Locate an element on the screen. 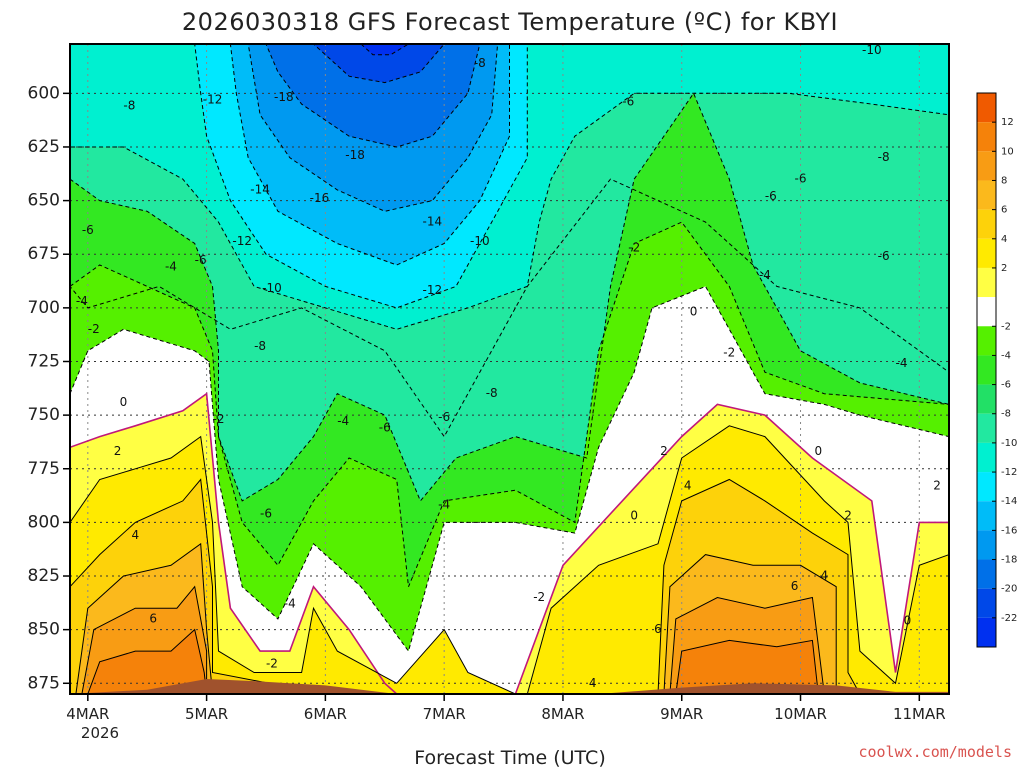  credit-text: coolwx.com/models is located at coordinates (935, 752).